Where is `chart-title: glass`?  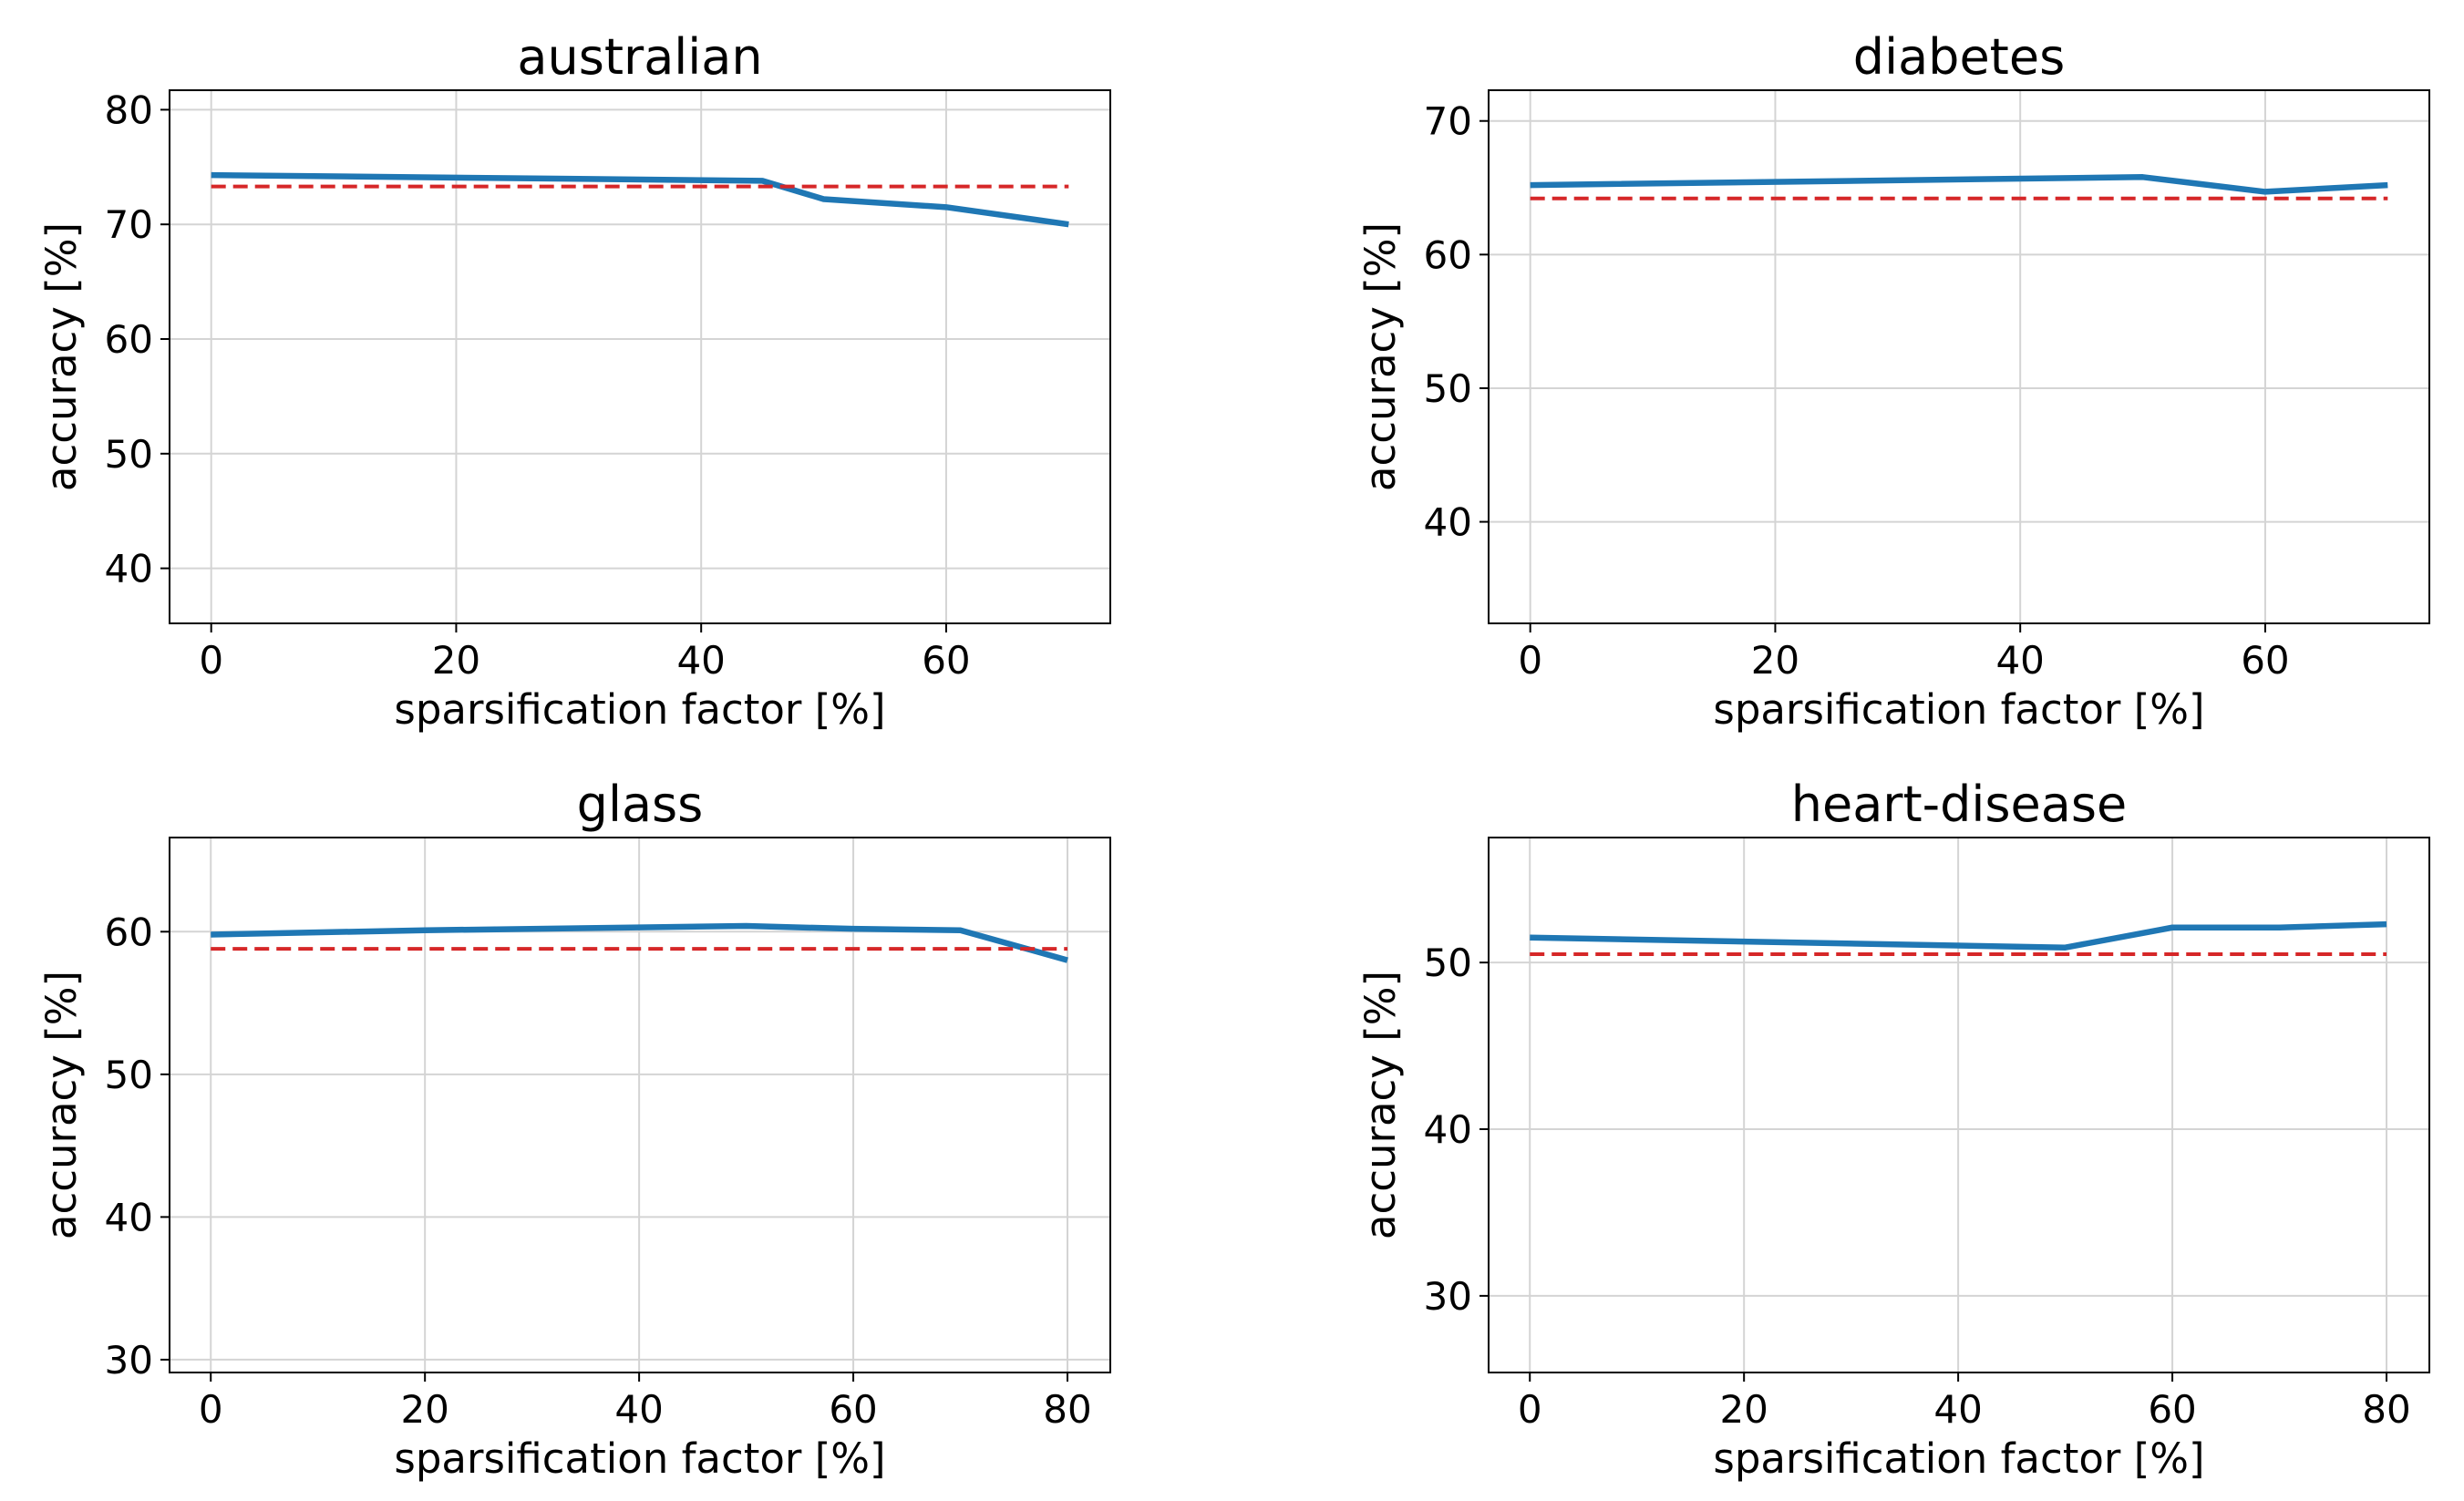
chart-title: glass is located at coordinates (641, 805).